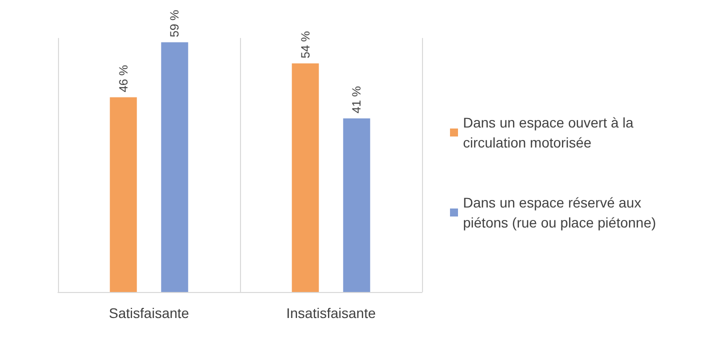 This screenshot has width=713, height=345. What do you see at coordinates (123, 78) in the screenshot?
I see `data-label: 46 %` at bounding box center [123, 78].